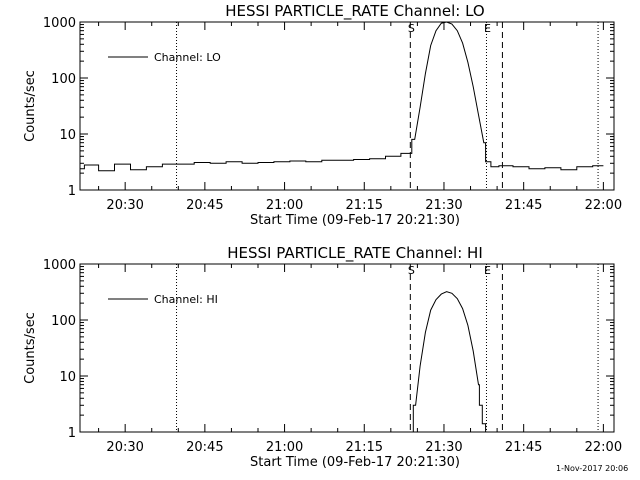 The width and height of the screenshot is (640, 480). What do you see at coordinates (450, 362) in the screenshot?
I see `series-line` at bounding box center [450, 362].